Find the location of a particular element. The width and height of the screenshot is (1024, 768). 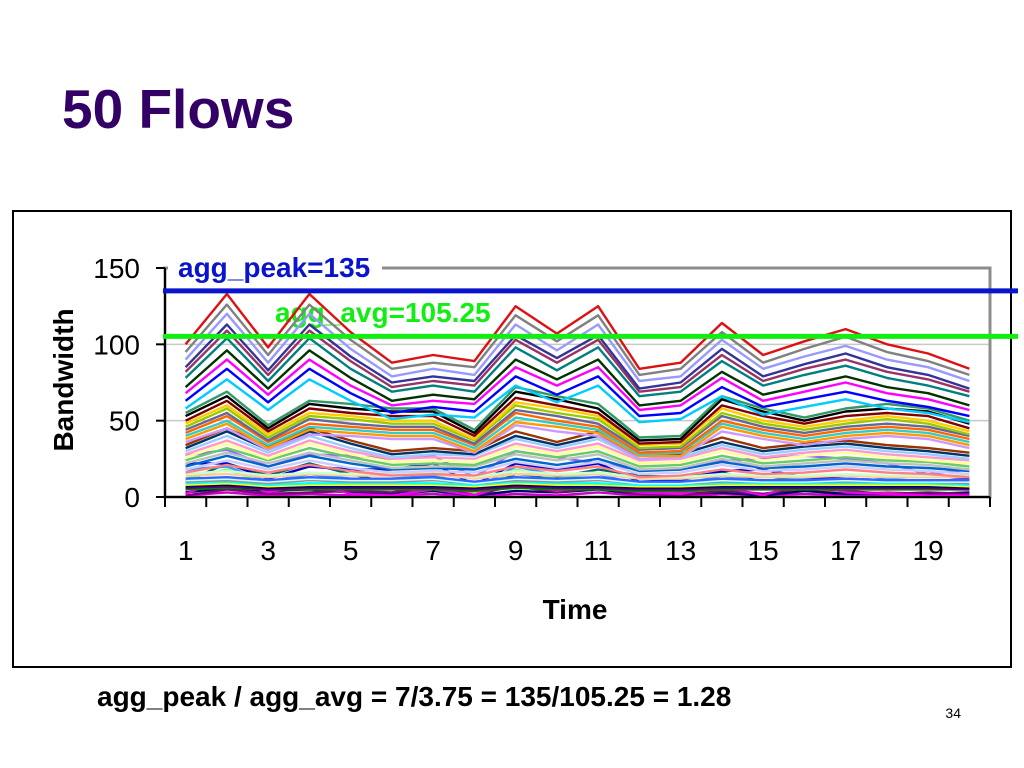

agg-peak-label: agg_peak=135 is located at coordinates (274, 267).